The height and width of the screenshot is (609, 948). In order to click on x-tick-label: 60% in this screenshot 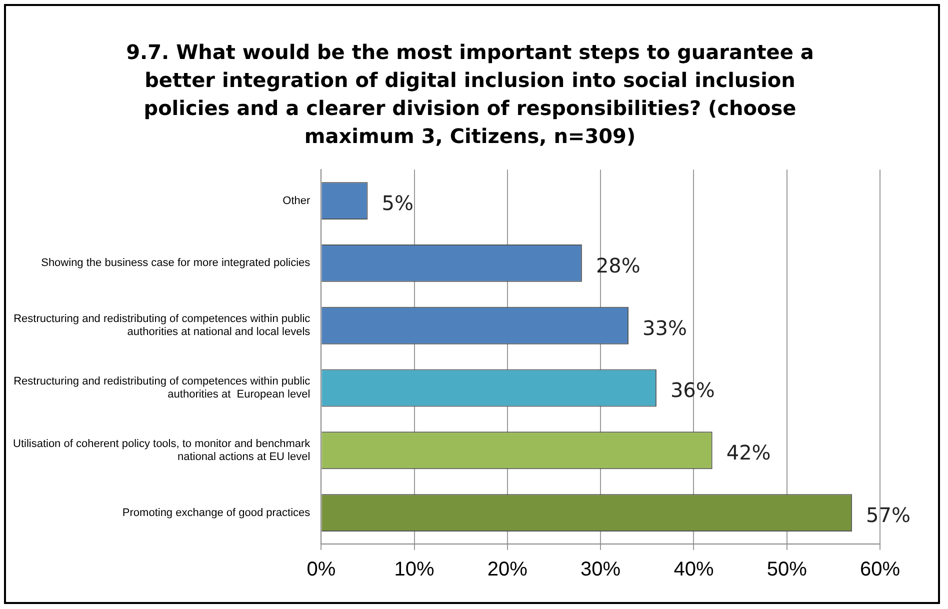, I will do `click(880, 569)`.